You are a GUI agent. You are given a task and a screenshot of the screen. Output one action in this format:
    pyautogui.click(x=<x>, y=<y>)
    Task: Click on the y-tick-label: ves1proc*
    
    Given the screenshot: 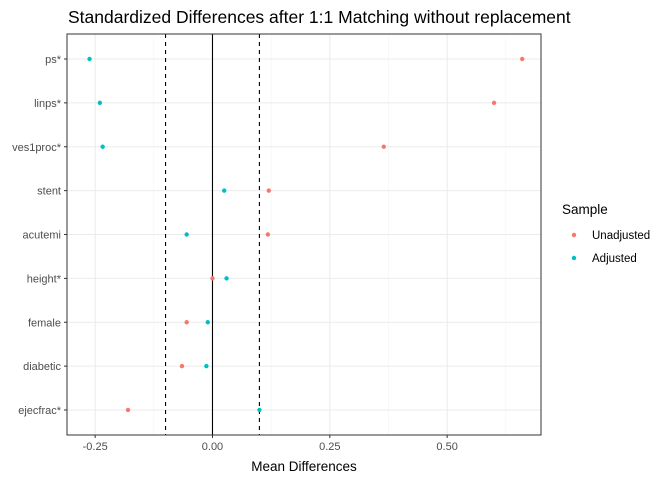 What is the action you would take?
    pyautogui.click(x=37, y=148)
    